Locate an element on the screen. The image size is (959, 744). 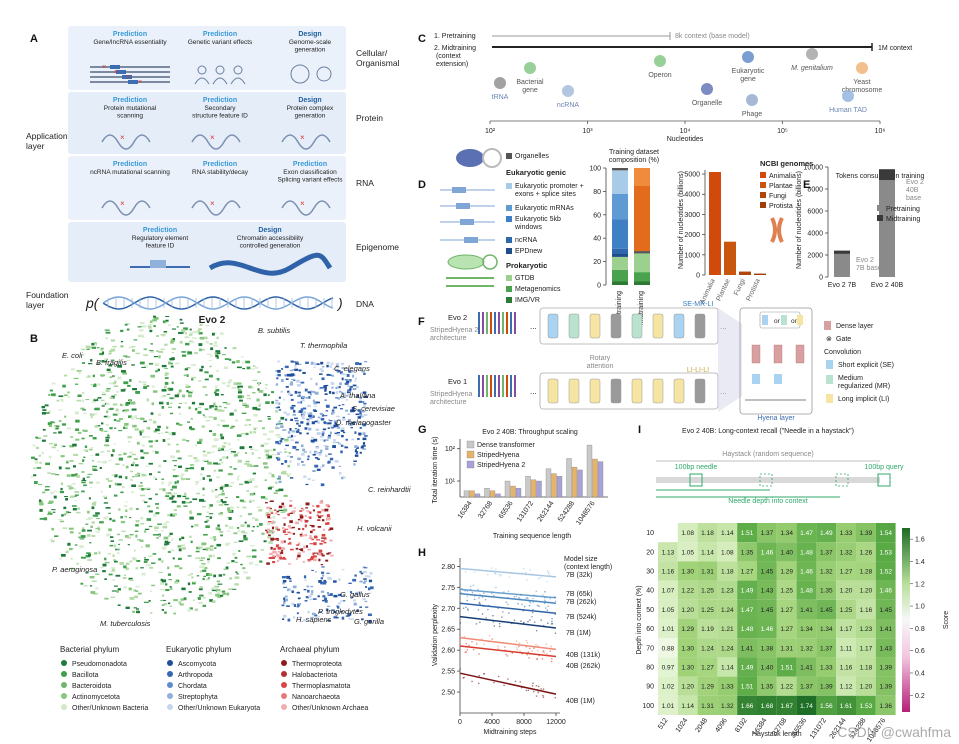
legend-item: Convolution is located at coordinates (842, 352).